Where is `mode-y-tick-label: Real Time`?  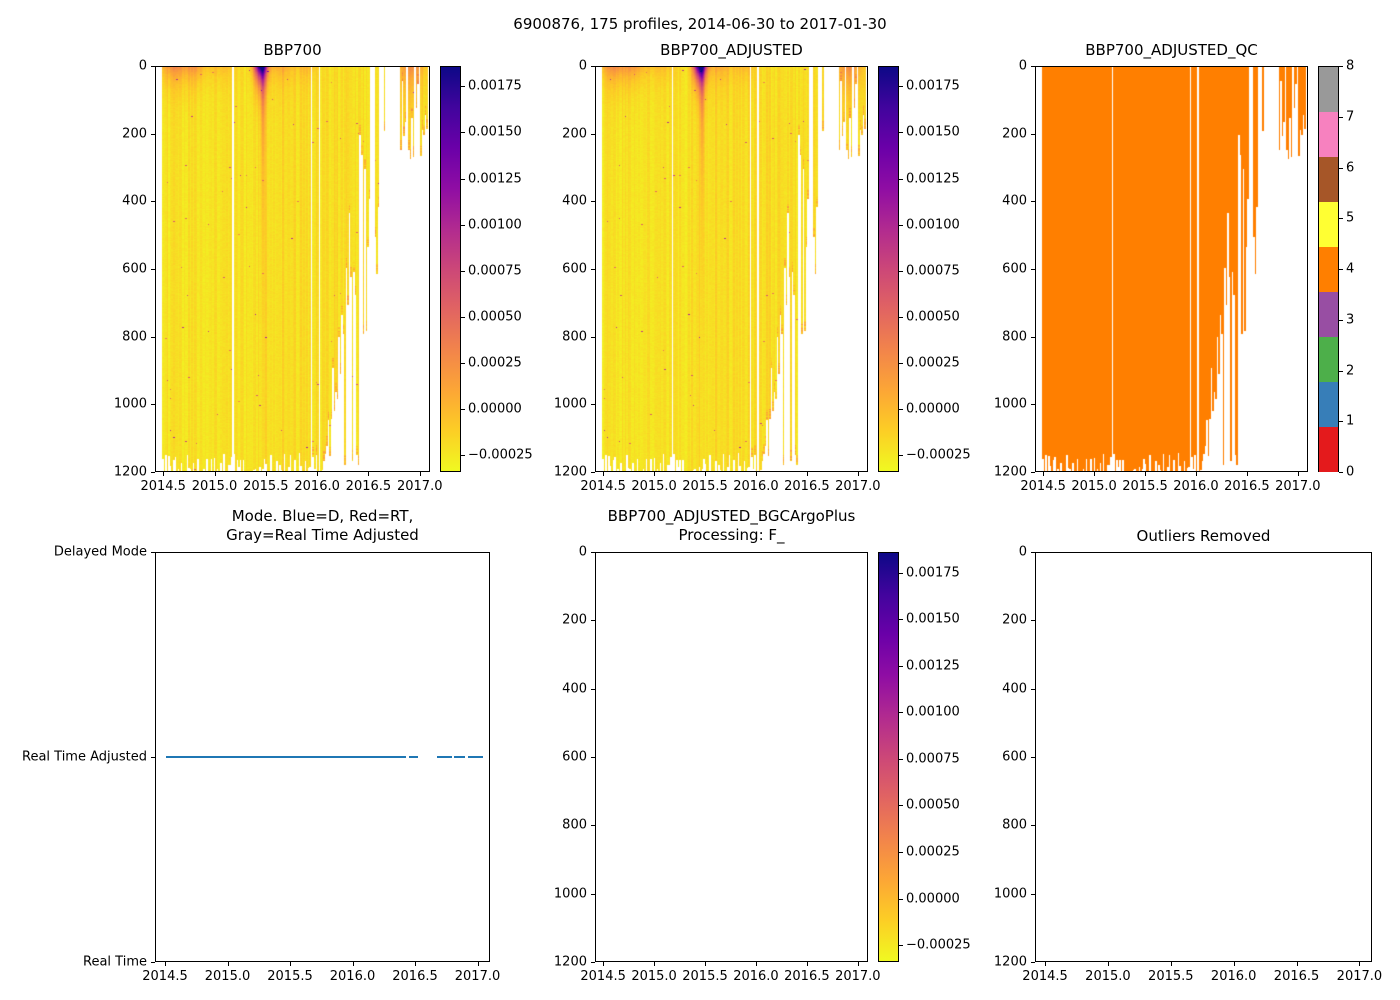
mode-y-tick-label: Real Time is located at coordinates (115, 962).